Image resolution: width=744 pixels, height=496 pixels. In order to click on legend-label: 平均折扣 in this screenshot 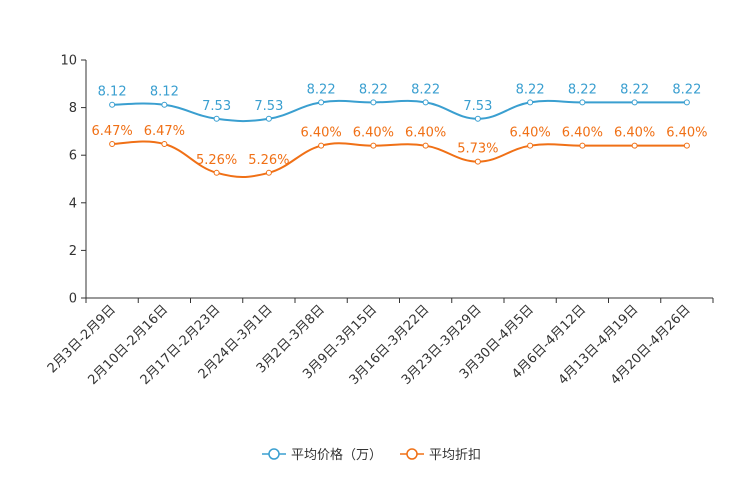, I will do `click(455, 455)`.